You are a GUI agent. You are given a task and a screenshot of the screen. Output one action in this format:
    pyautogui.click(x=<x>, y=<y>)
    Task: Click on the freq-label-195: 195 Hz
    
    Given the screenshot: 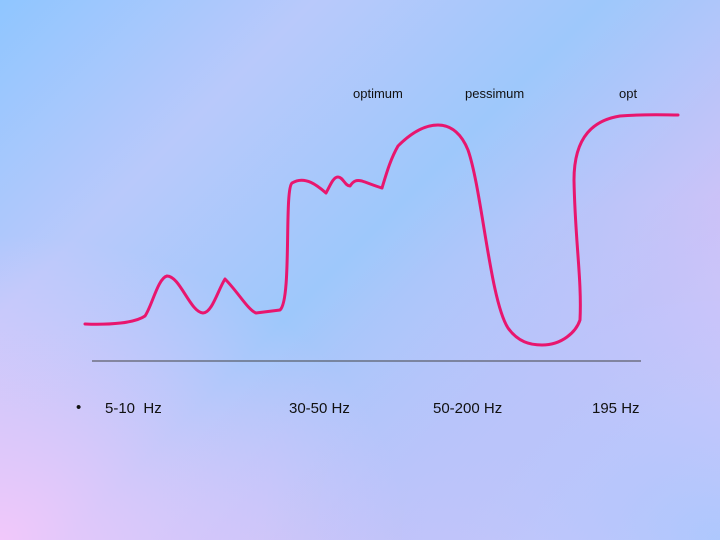 What is the action you would take?
    pyautogui.click(x=616, y=408)
    